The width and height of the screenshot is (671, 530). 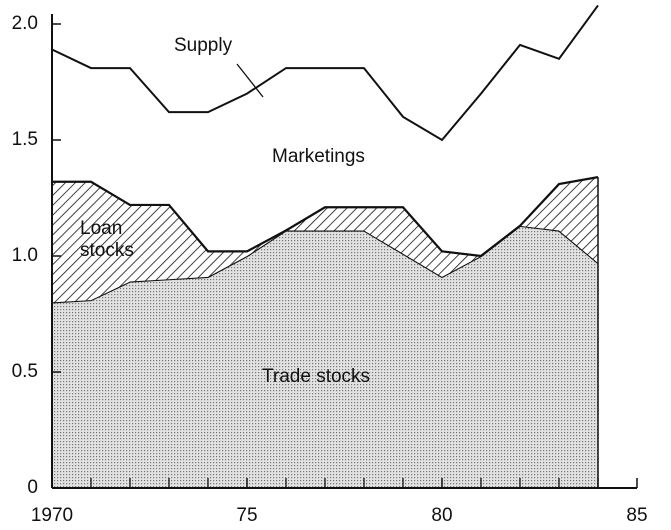 I want to click on y-tick-label: 2.0, so click(x=25, y=23).